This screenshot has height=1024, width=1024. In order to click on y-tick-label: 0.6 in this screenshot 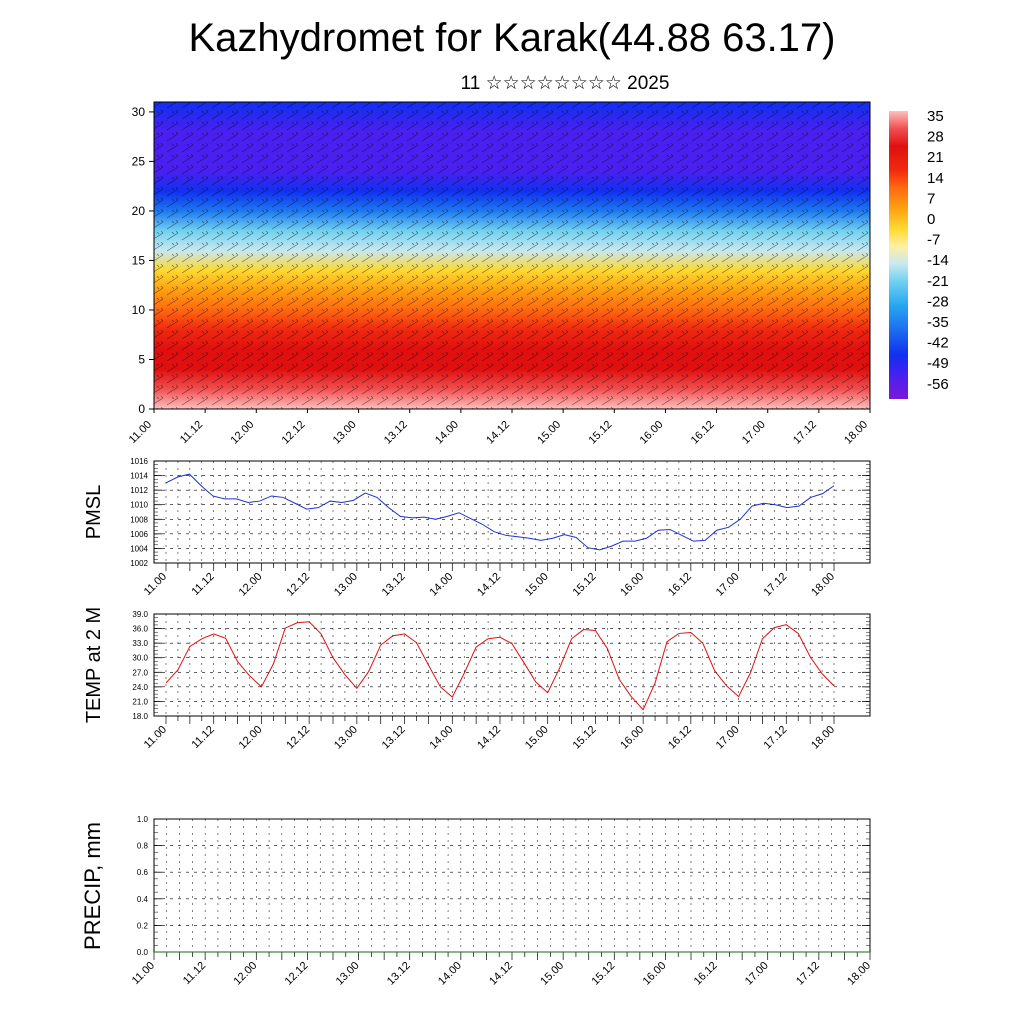, I will do `click(143, 872)`.